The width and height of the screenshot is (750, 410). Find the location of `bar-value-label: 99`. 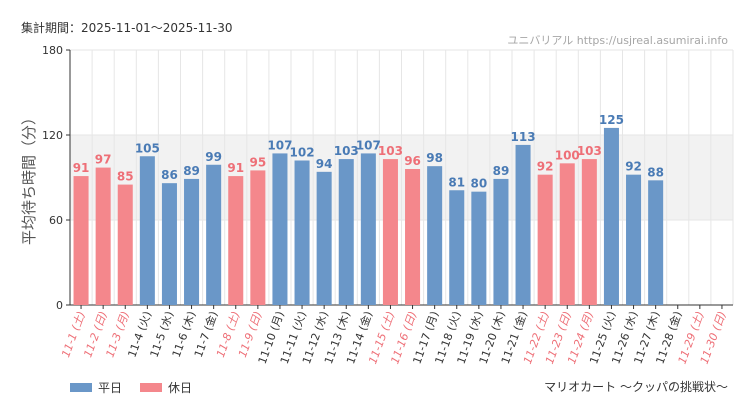

bar-value-label: 99 is located at coordinates (213, 157).